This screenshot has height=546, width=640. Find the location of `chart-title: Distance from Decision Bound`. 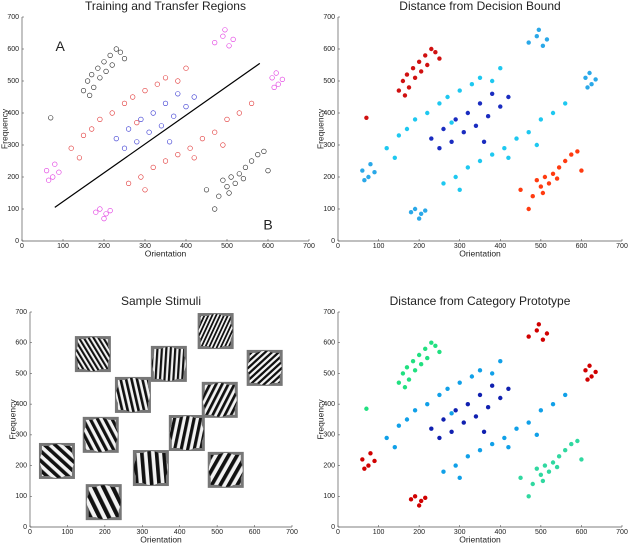

chart-title: Distance from Decision Bound is located at coordinates (479, 6).